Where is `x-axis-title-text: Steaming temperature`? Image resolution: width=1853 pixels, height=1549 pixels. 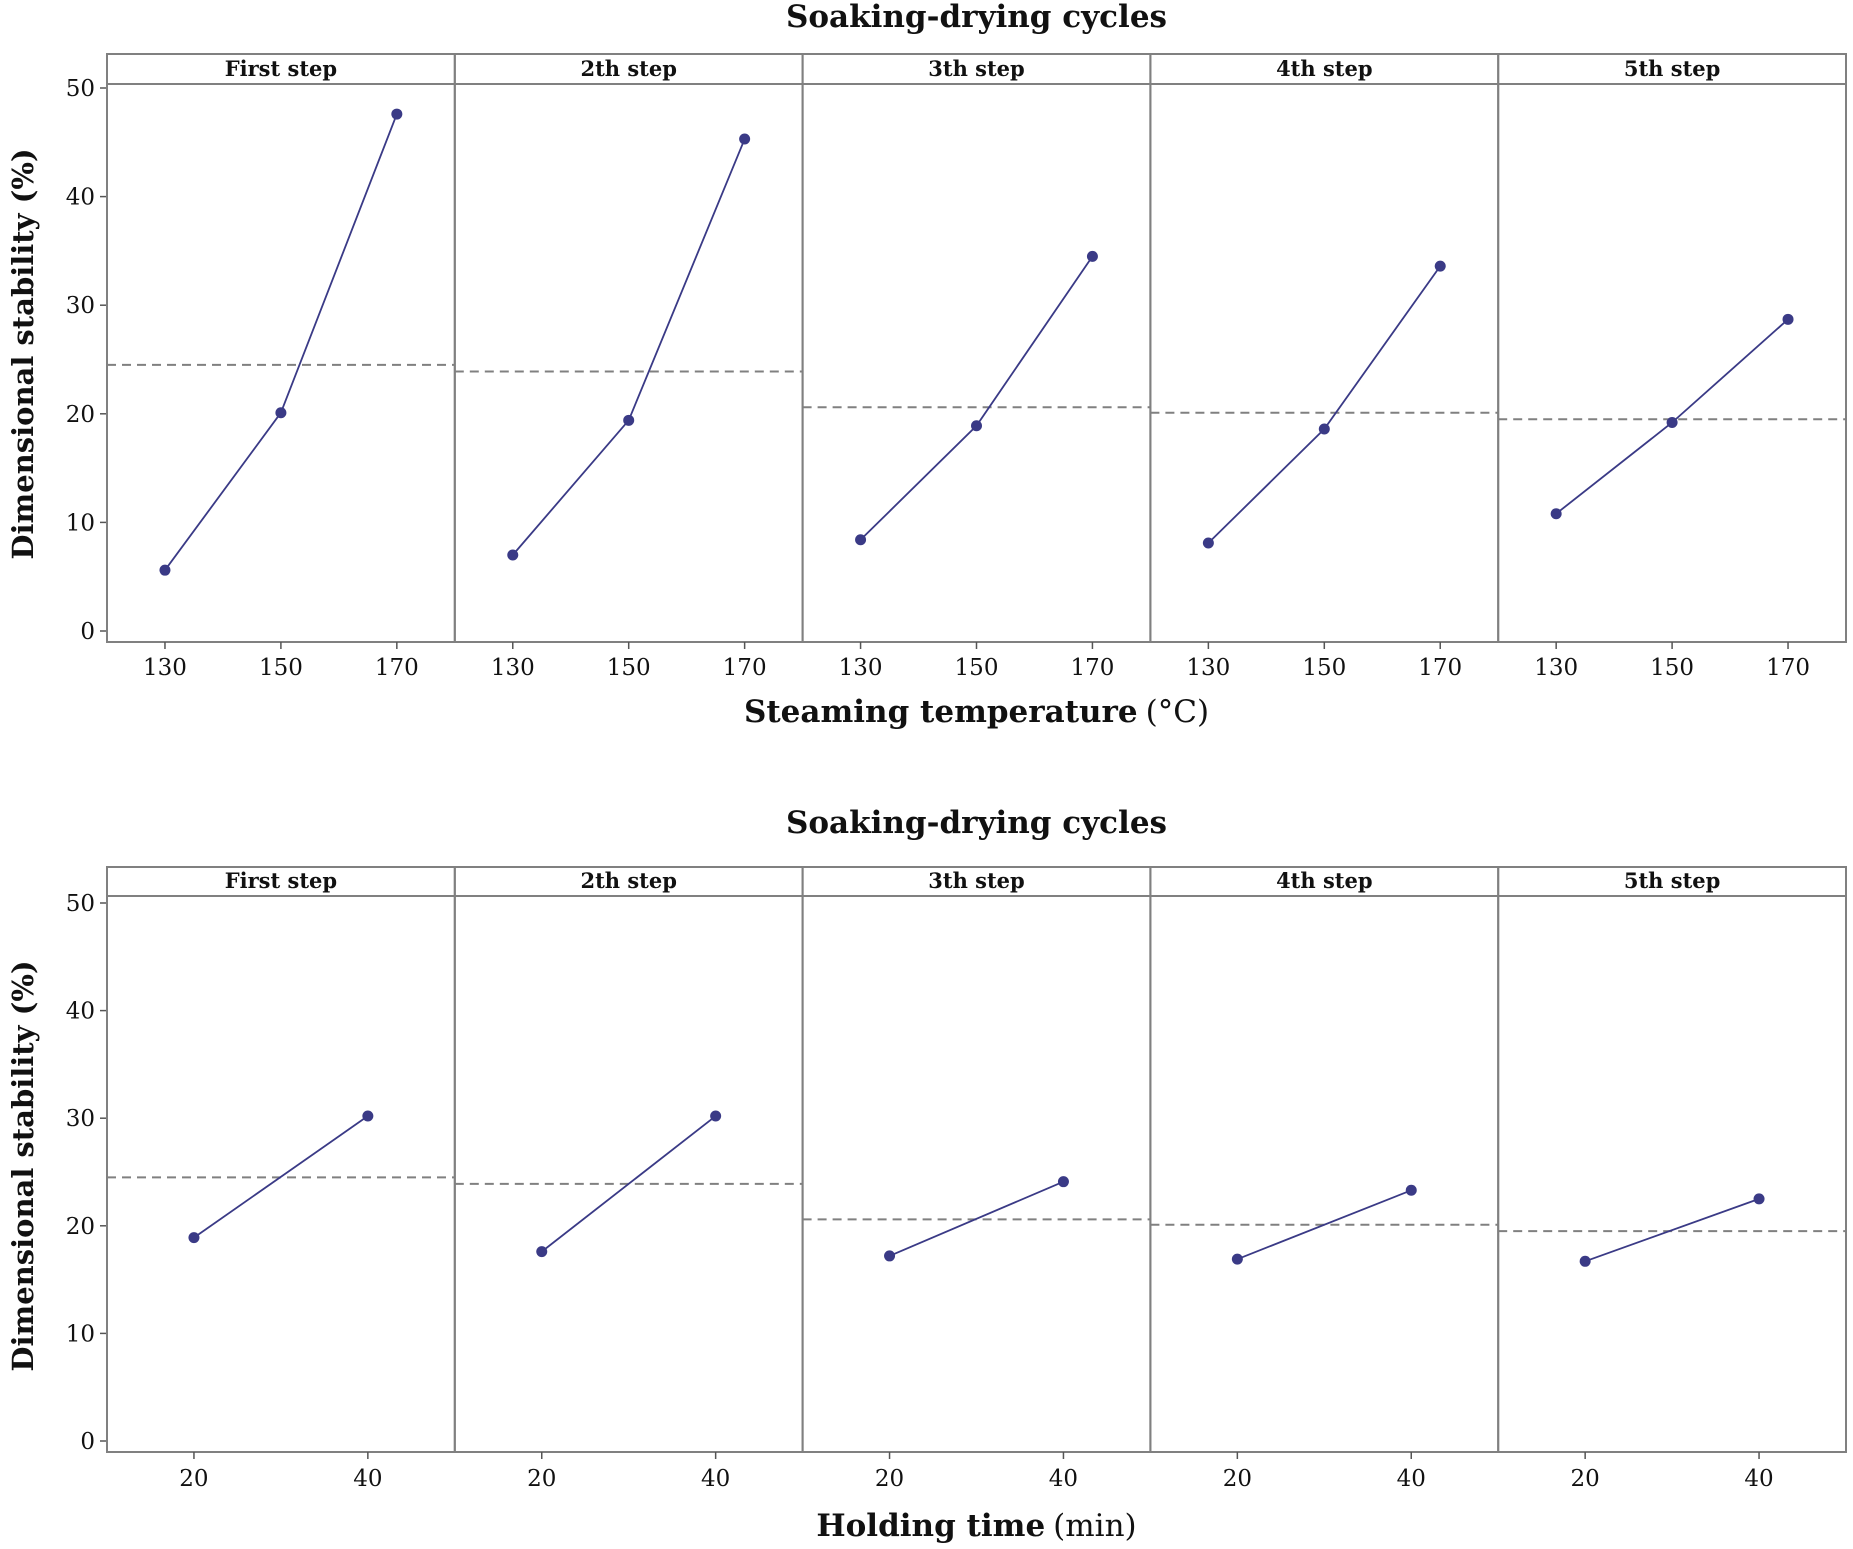
x-axis-title-text: Steaming temperature is located at coordinates (941, 712).